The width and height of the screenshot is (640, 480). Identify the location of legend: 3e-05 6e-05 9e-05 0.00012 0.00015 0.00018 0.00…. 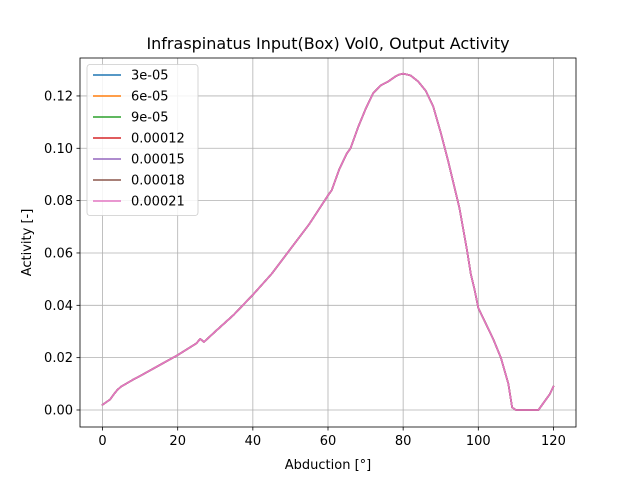
(142, 140).